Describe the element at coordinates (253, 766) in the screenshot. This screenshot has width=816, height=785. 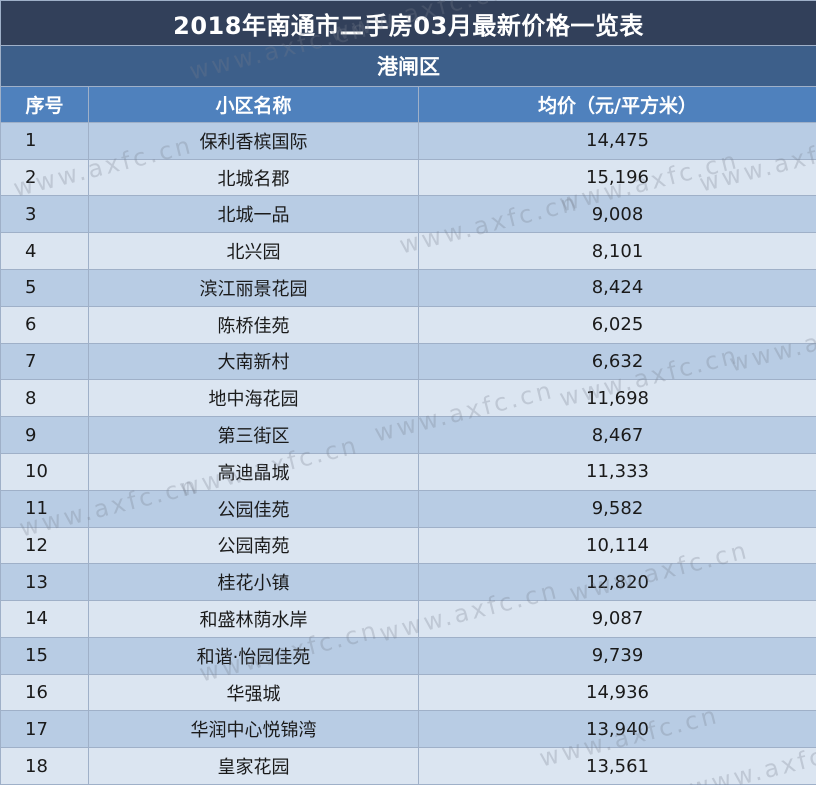
I see `community-name-cell: 皇家花园` at that location.